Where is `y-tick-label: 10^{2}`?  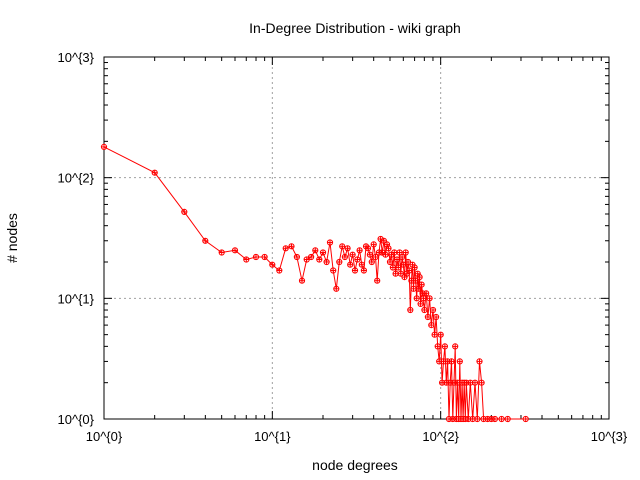
y-tick-label: 10^{2} is located at coordinates (76, 178).